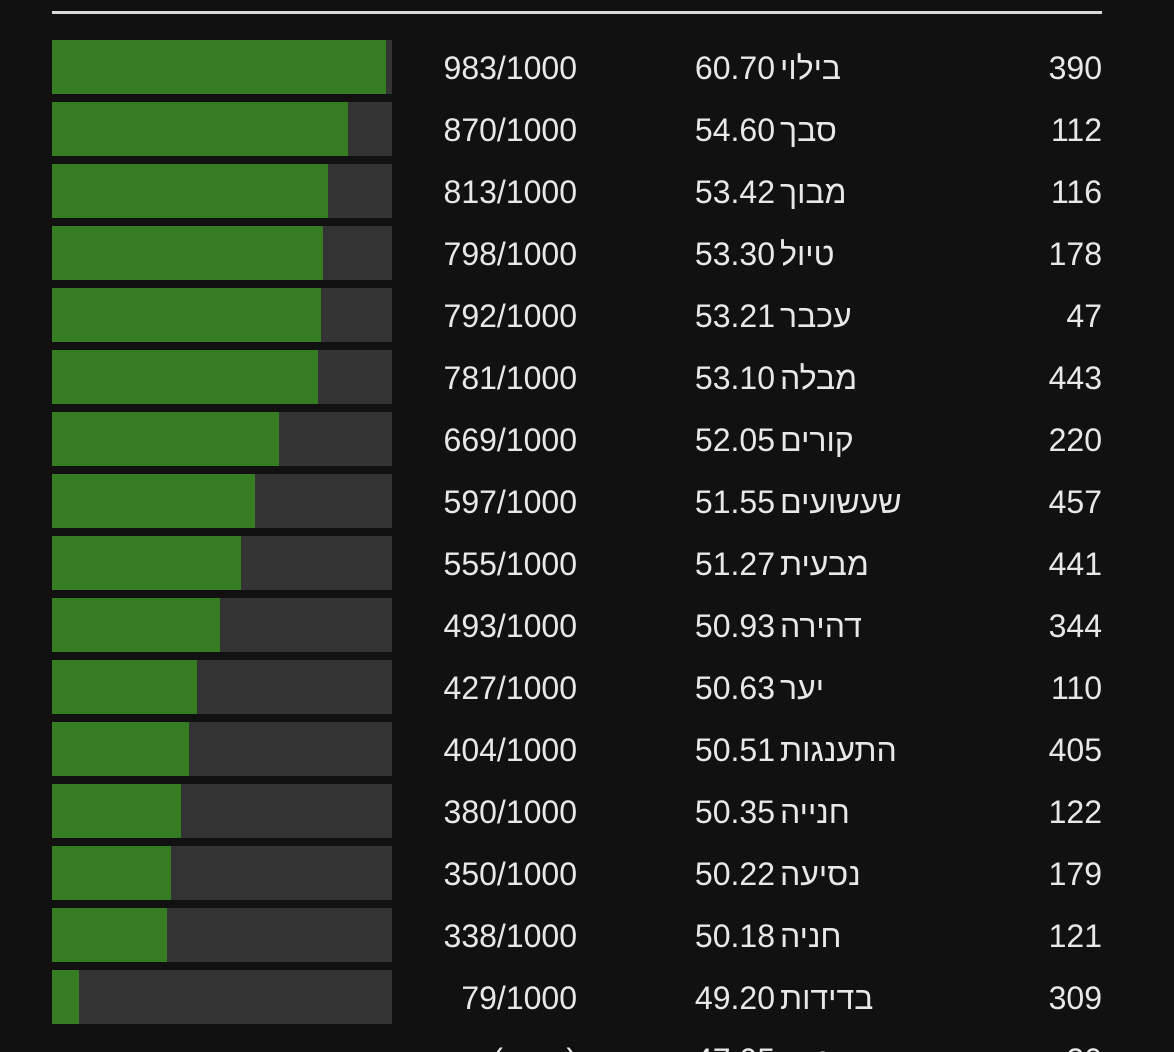 The height and width of the screenshot is (1052, 1174). I want to click on similarity-value: 47.05, so click(687, 1042).